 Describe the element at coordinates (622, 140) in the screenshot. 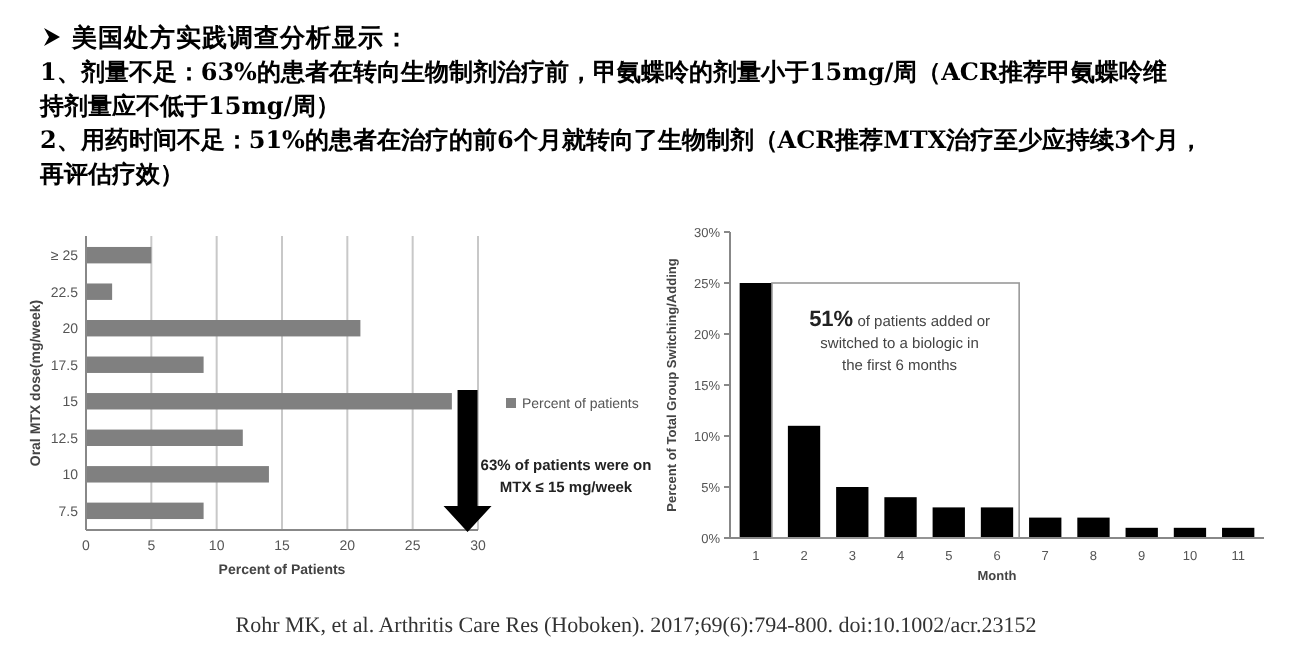

I see `text: 2、用药时间不足：51%的患者在治疗的前6个月就转向了生物制剂（ACR推荐MTX治疗至少应持续3个月，` at that location.